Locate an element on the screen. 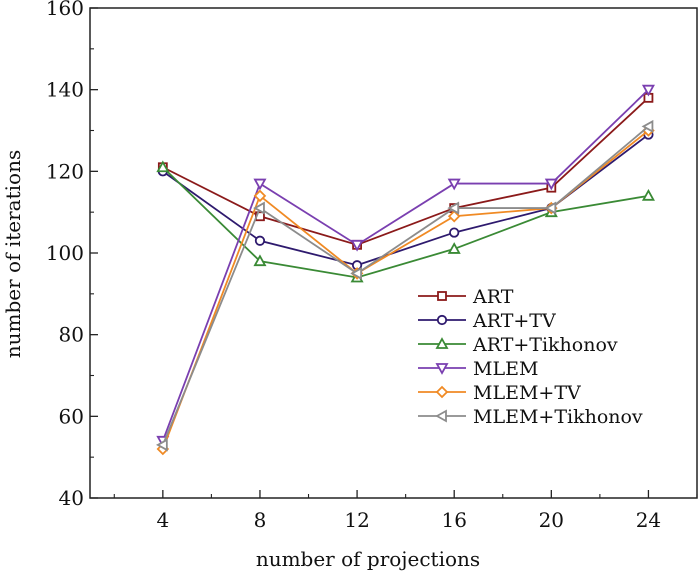 This screenshot has height=575, width=700. x-tick-label: 16 is located at coordinates (453, 520).